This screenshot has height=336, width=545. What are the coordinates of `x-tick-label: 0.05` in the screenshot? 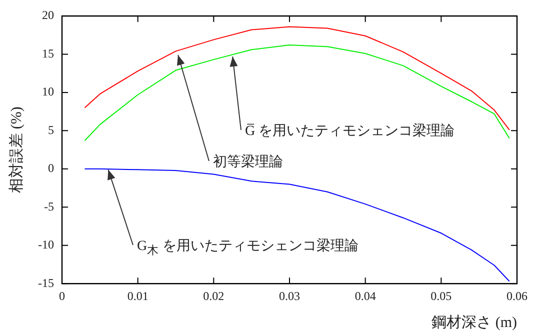 It's located at (441, 295).